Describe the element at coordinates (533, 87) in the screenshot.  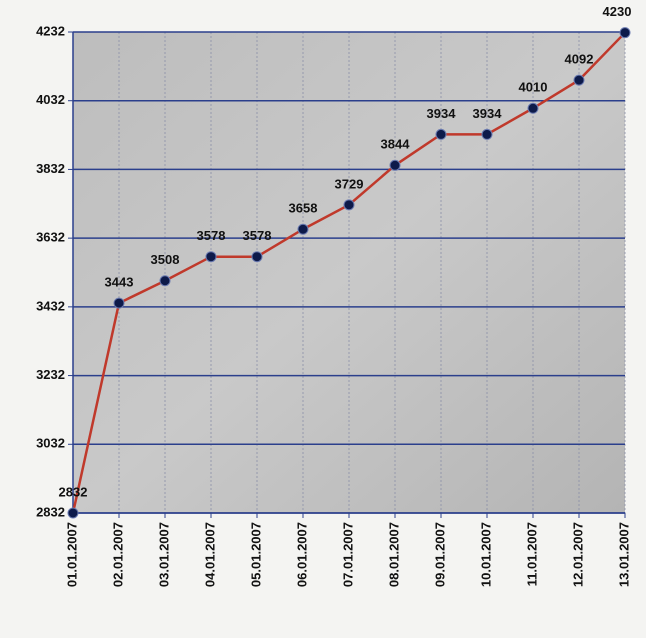
I see `data-label: 4010` at that location.